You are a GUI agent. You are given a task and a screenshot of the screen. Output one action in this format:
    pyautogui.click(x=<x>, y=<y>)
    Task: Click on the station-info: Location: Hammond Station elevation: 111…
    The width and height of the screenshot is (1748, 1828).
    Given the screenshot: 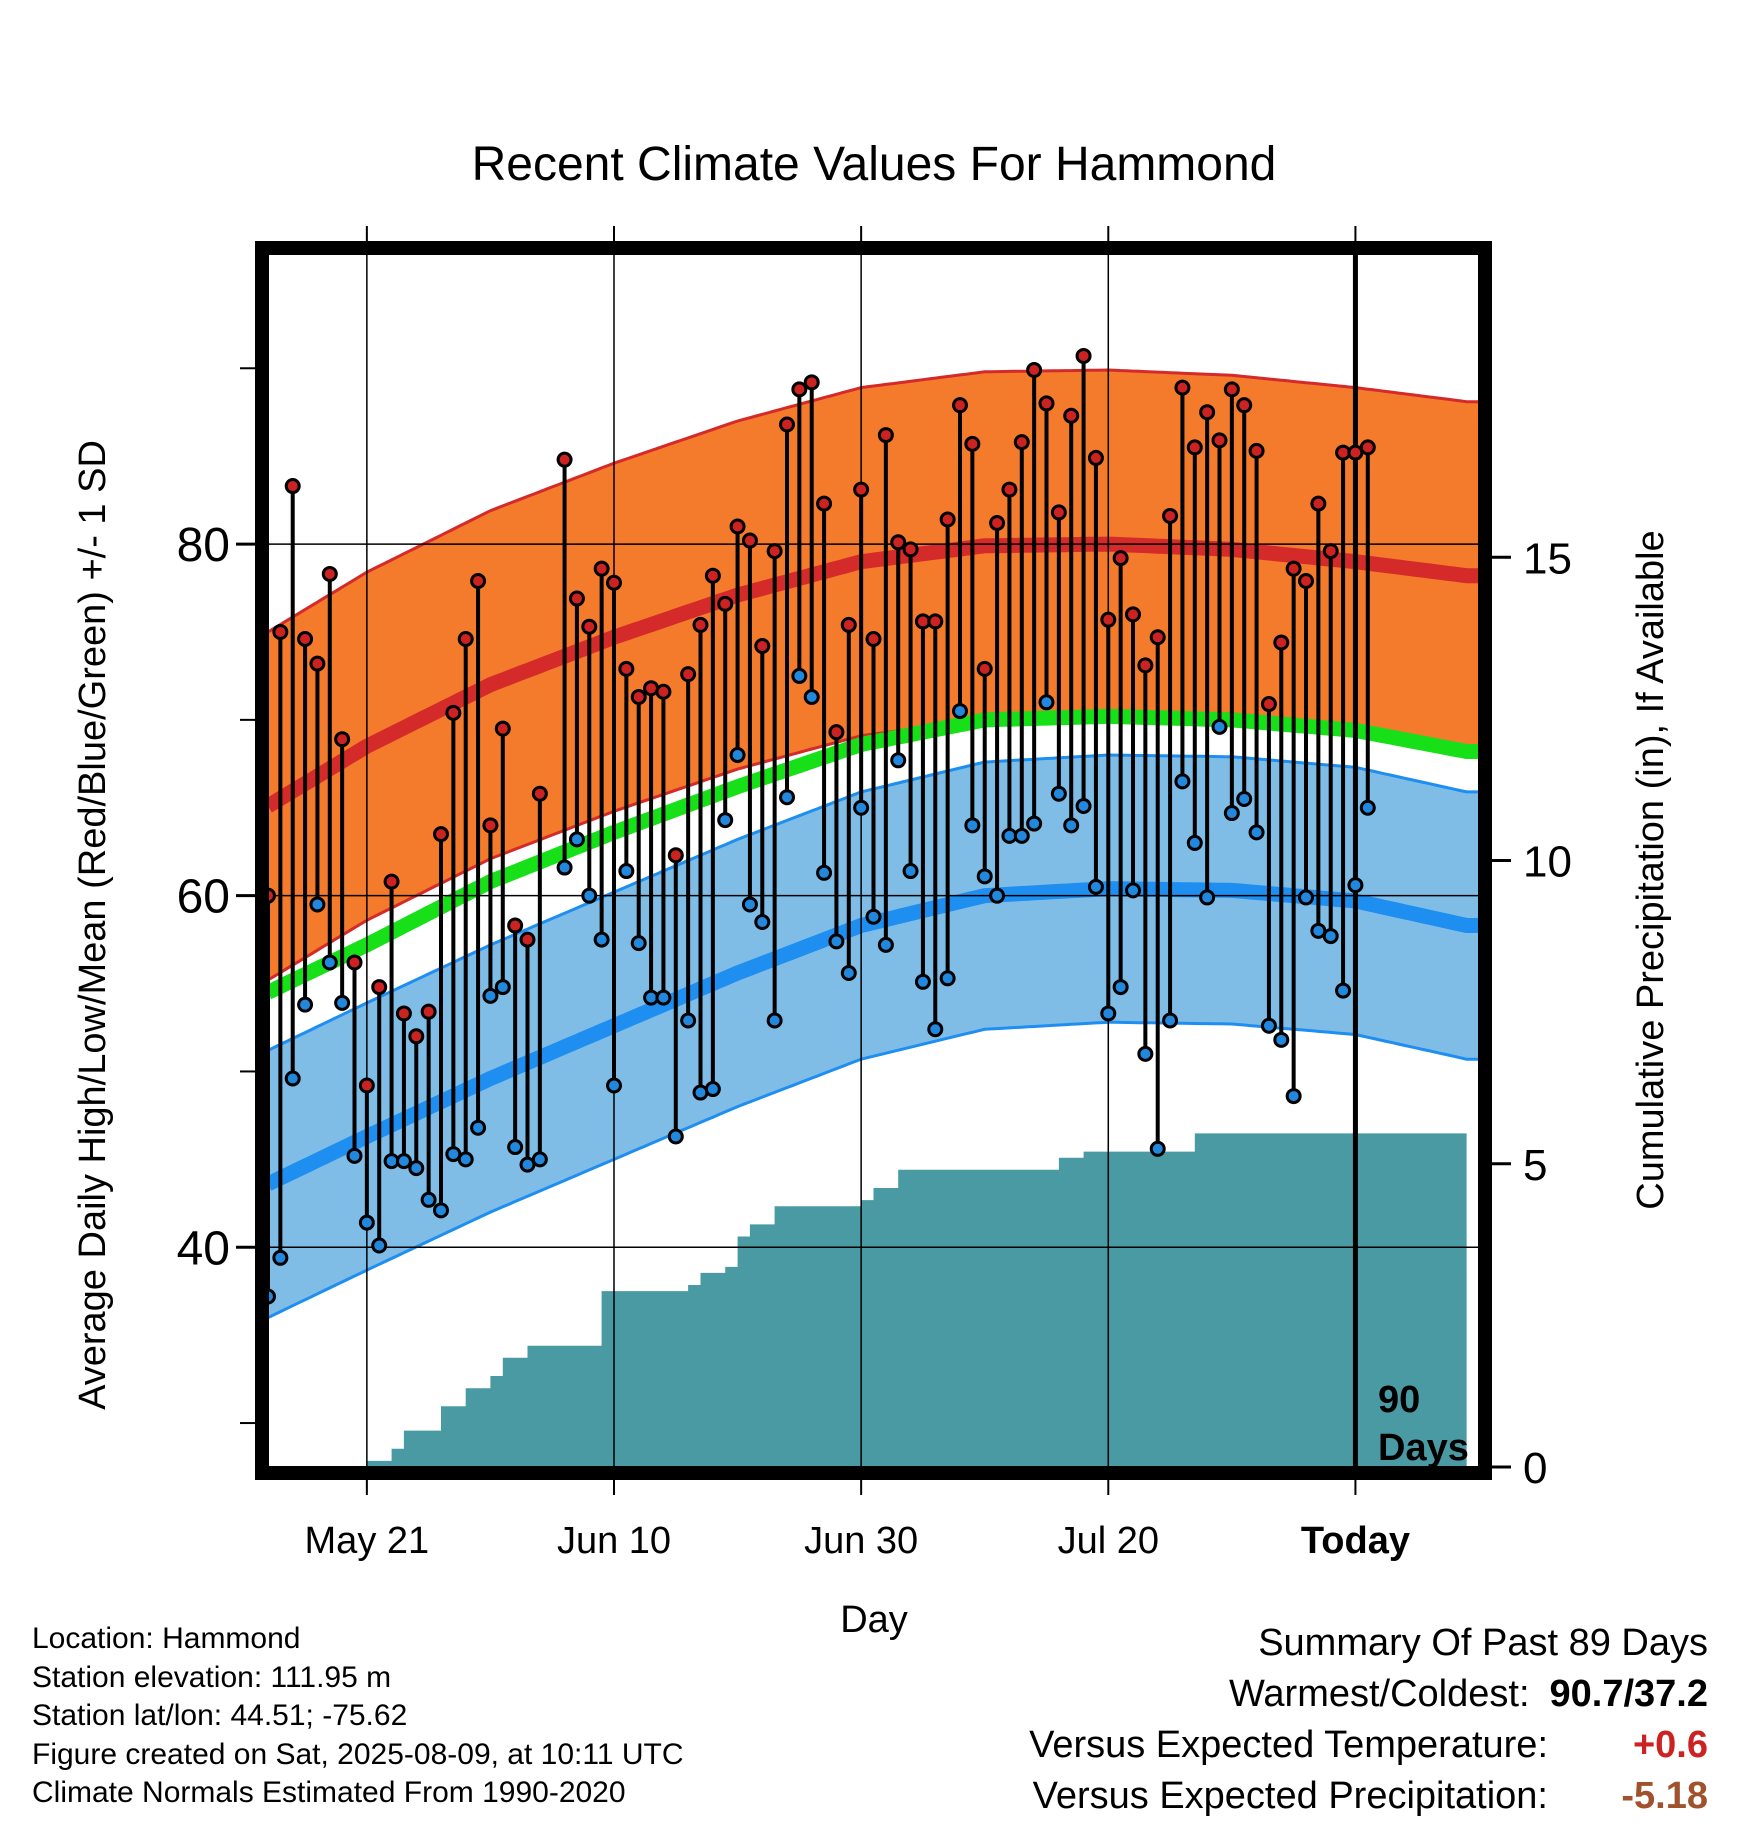 What is the action you would take?
    pyautogui.click(x=358, y=1716)
    